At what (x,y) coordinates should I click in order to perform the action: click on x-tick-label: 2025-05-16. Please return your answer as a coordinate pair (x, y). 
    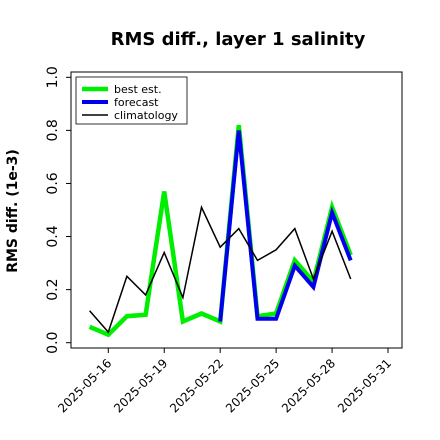
    Looking at the image, I should click on (84, 385).